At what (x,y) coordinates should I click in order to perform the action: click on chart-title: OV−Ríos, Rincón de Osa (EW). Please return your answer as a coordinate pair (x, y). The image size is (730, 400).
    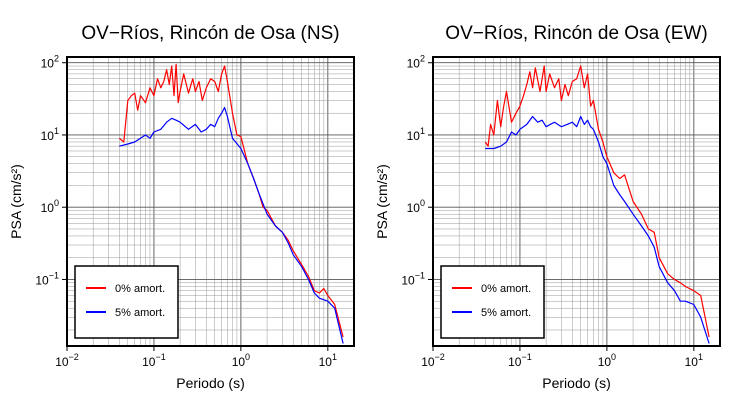
    Looking at the image, I should click on (576, 33).